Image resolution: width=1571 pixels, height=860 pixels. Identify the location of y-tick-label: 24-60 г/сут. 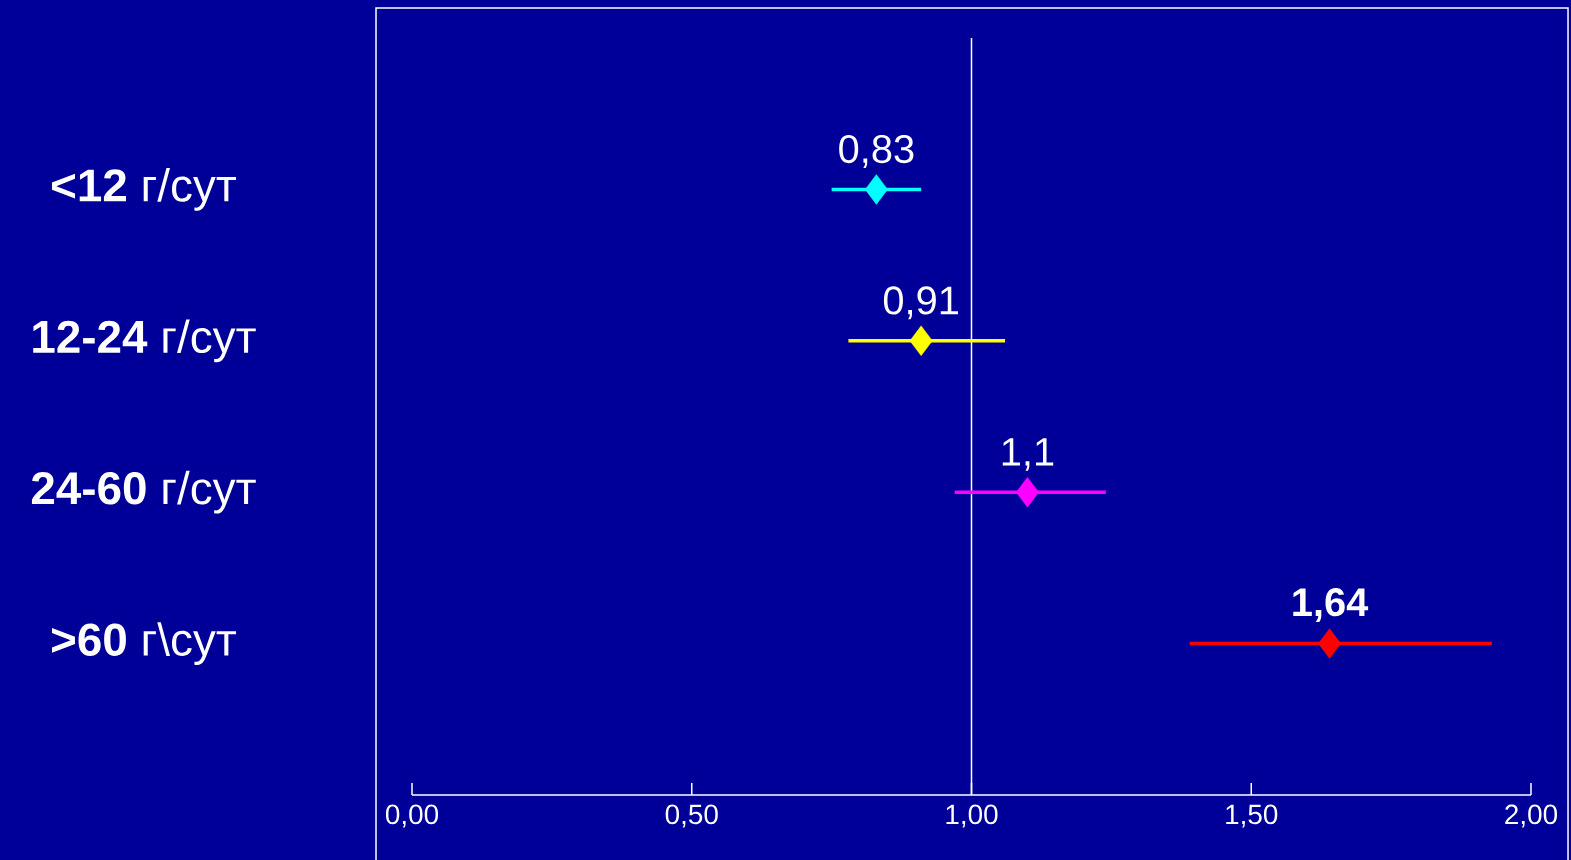
(143, 492).